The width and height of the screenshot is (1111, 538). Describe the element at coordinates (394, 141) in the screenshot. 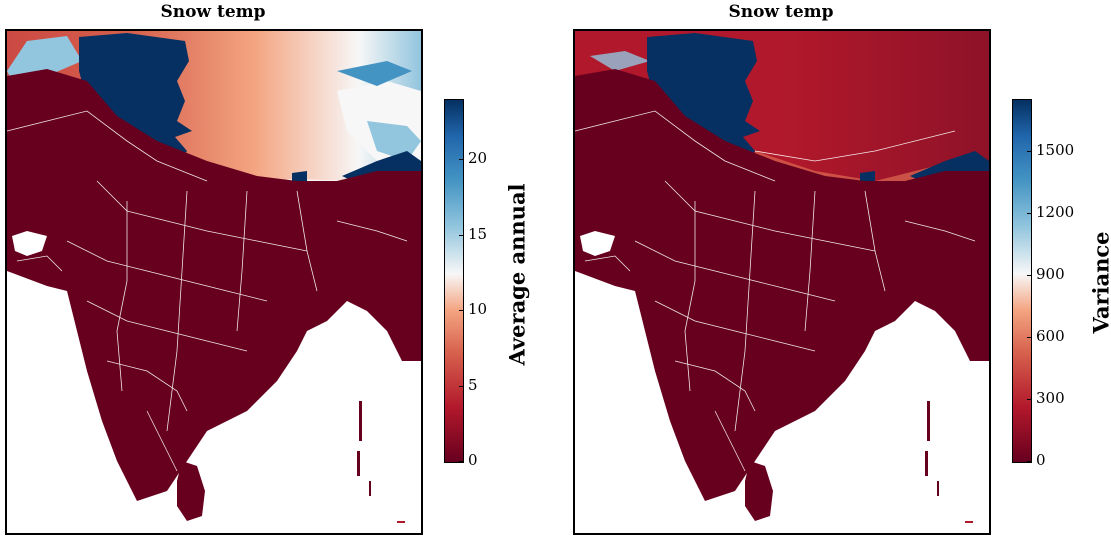

I see `blue-patch-east-inner` at that location.